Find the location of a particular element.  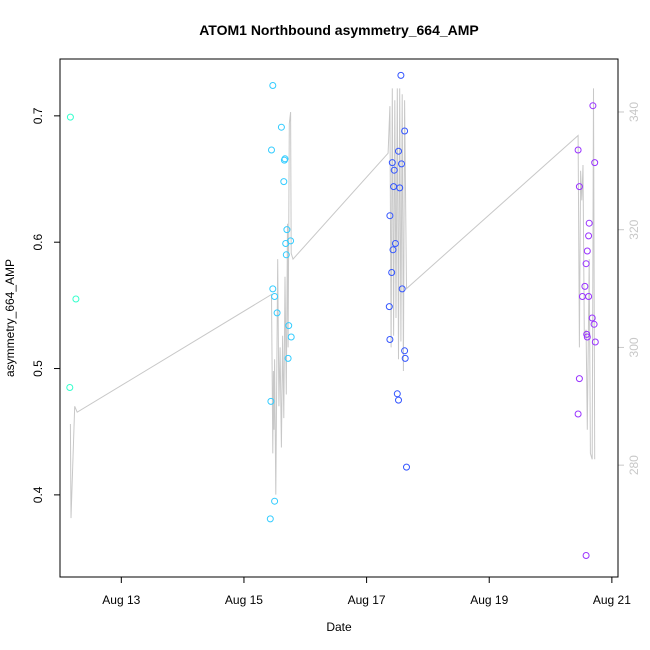

y-tick-label: 0.4 is located at coordinates (38, 494).